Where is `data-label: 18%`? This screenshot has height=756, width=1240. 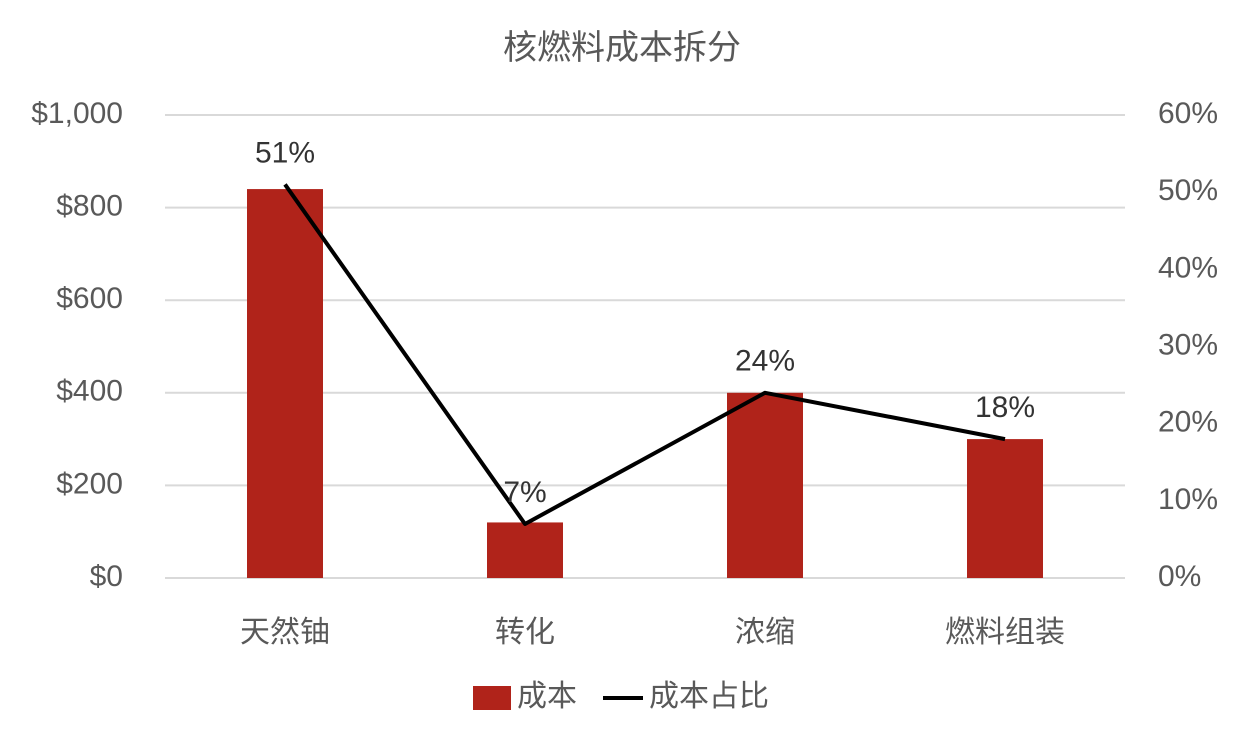 data-label: 18% is located at coordinates (1005, 407).